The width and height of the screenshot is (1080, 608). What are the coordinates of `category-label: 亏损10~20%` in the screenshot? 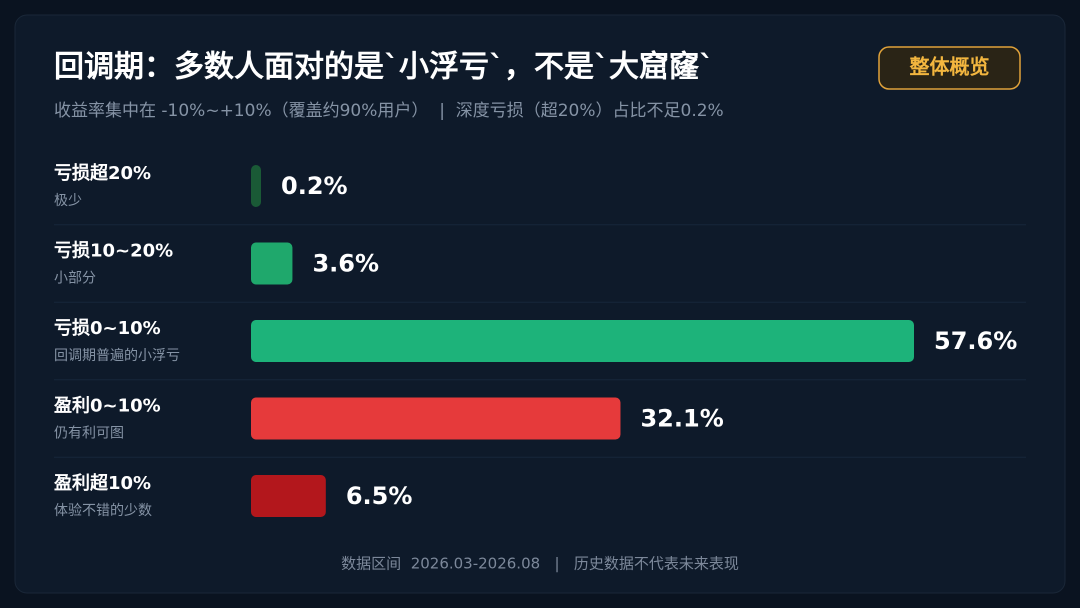 It's located at (113, 251).